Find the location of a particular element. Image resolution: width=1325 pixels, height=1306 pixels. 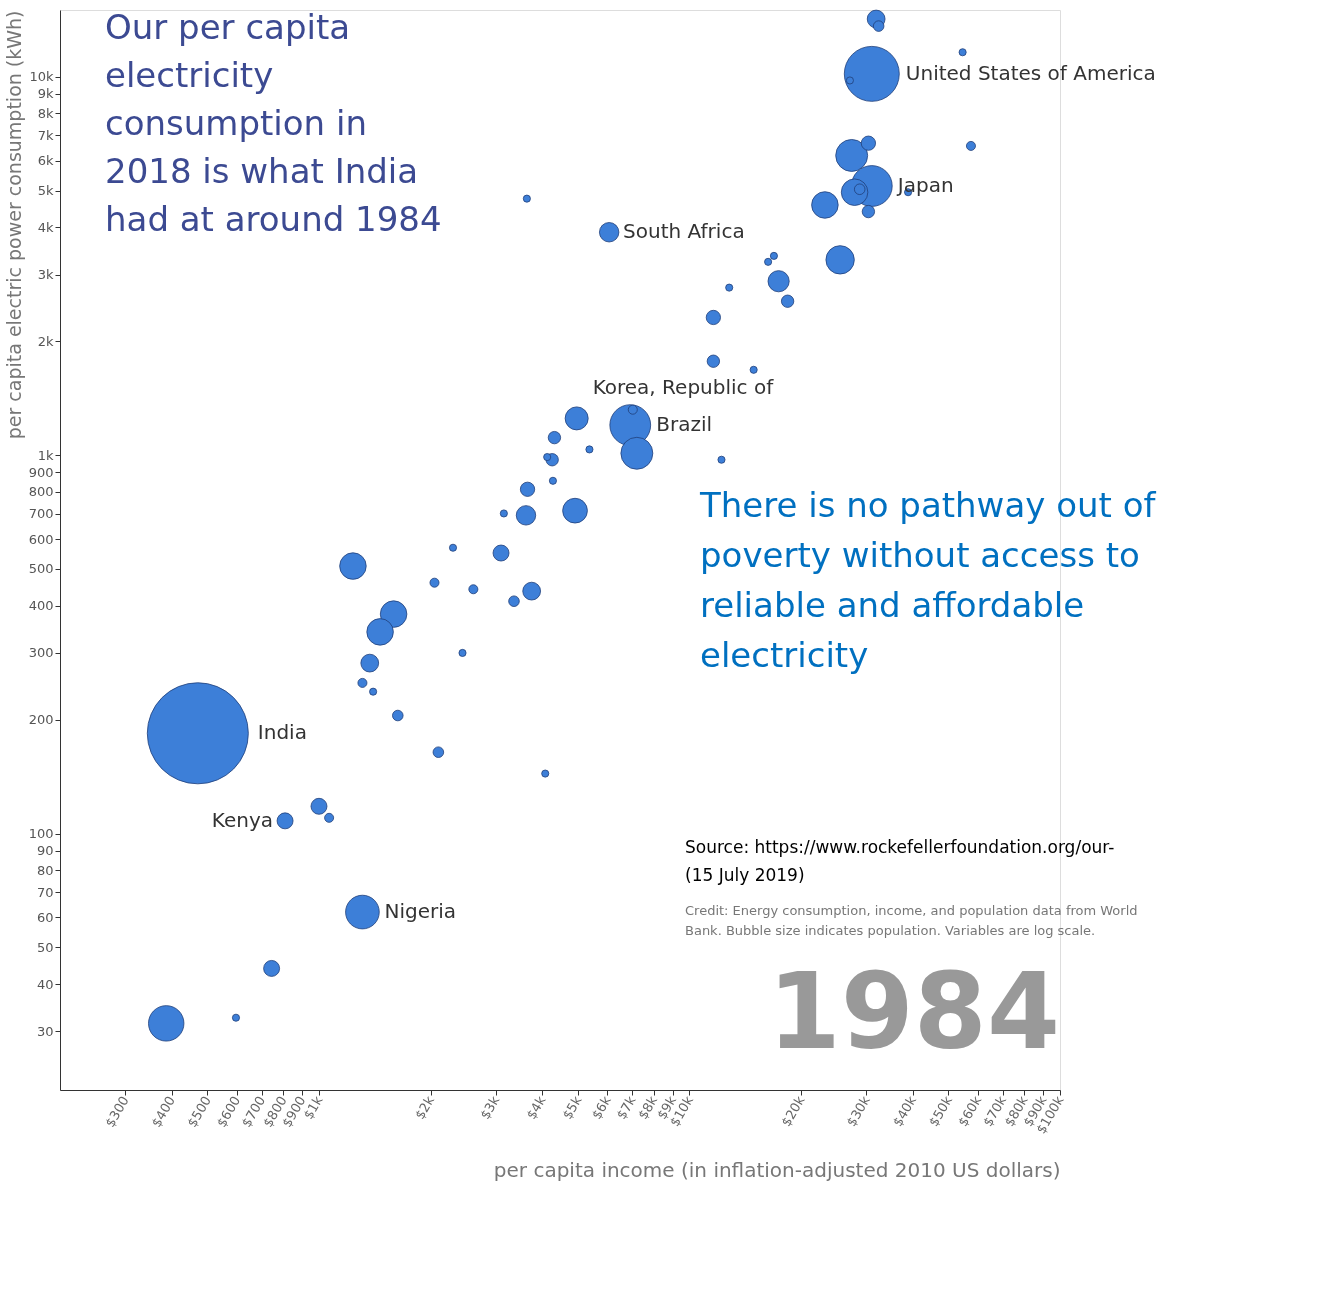

y-tick-label: 700 is located at coordinates (41, 514).